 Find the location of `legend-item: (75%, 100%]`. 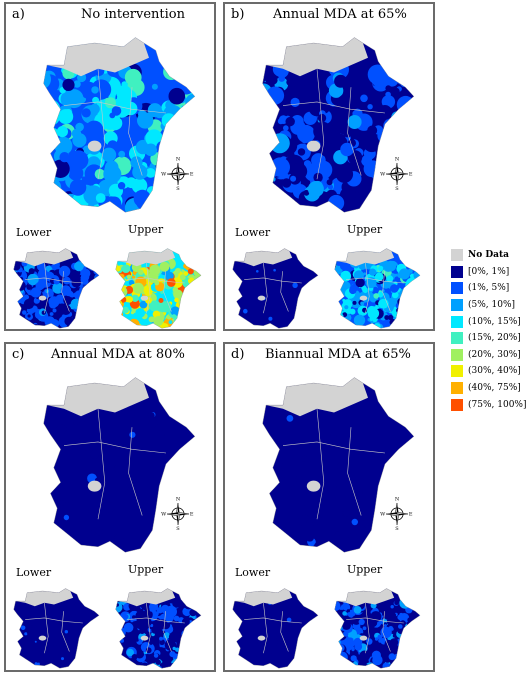

legend-item: (75%, 100%] is located at coordinates (491, 404).